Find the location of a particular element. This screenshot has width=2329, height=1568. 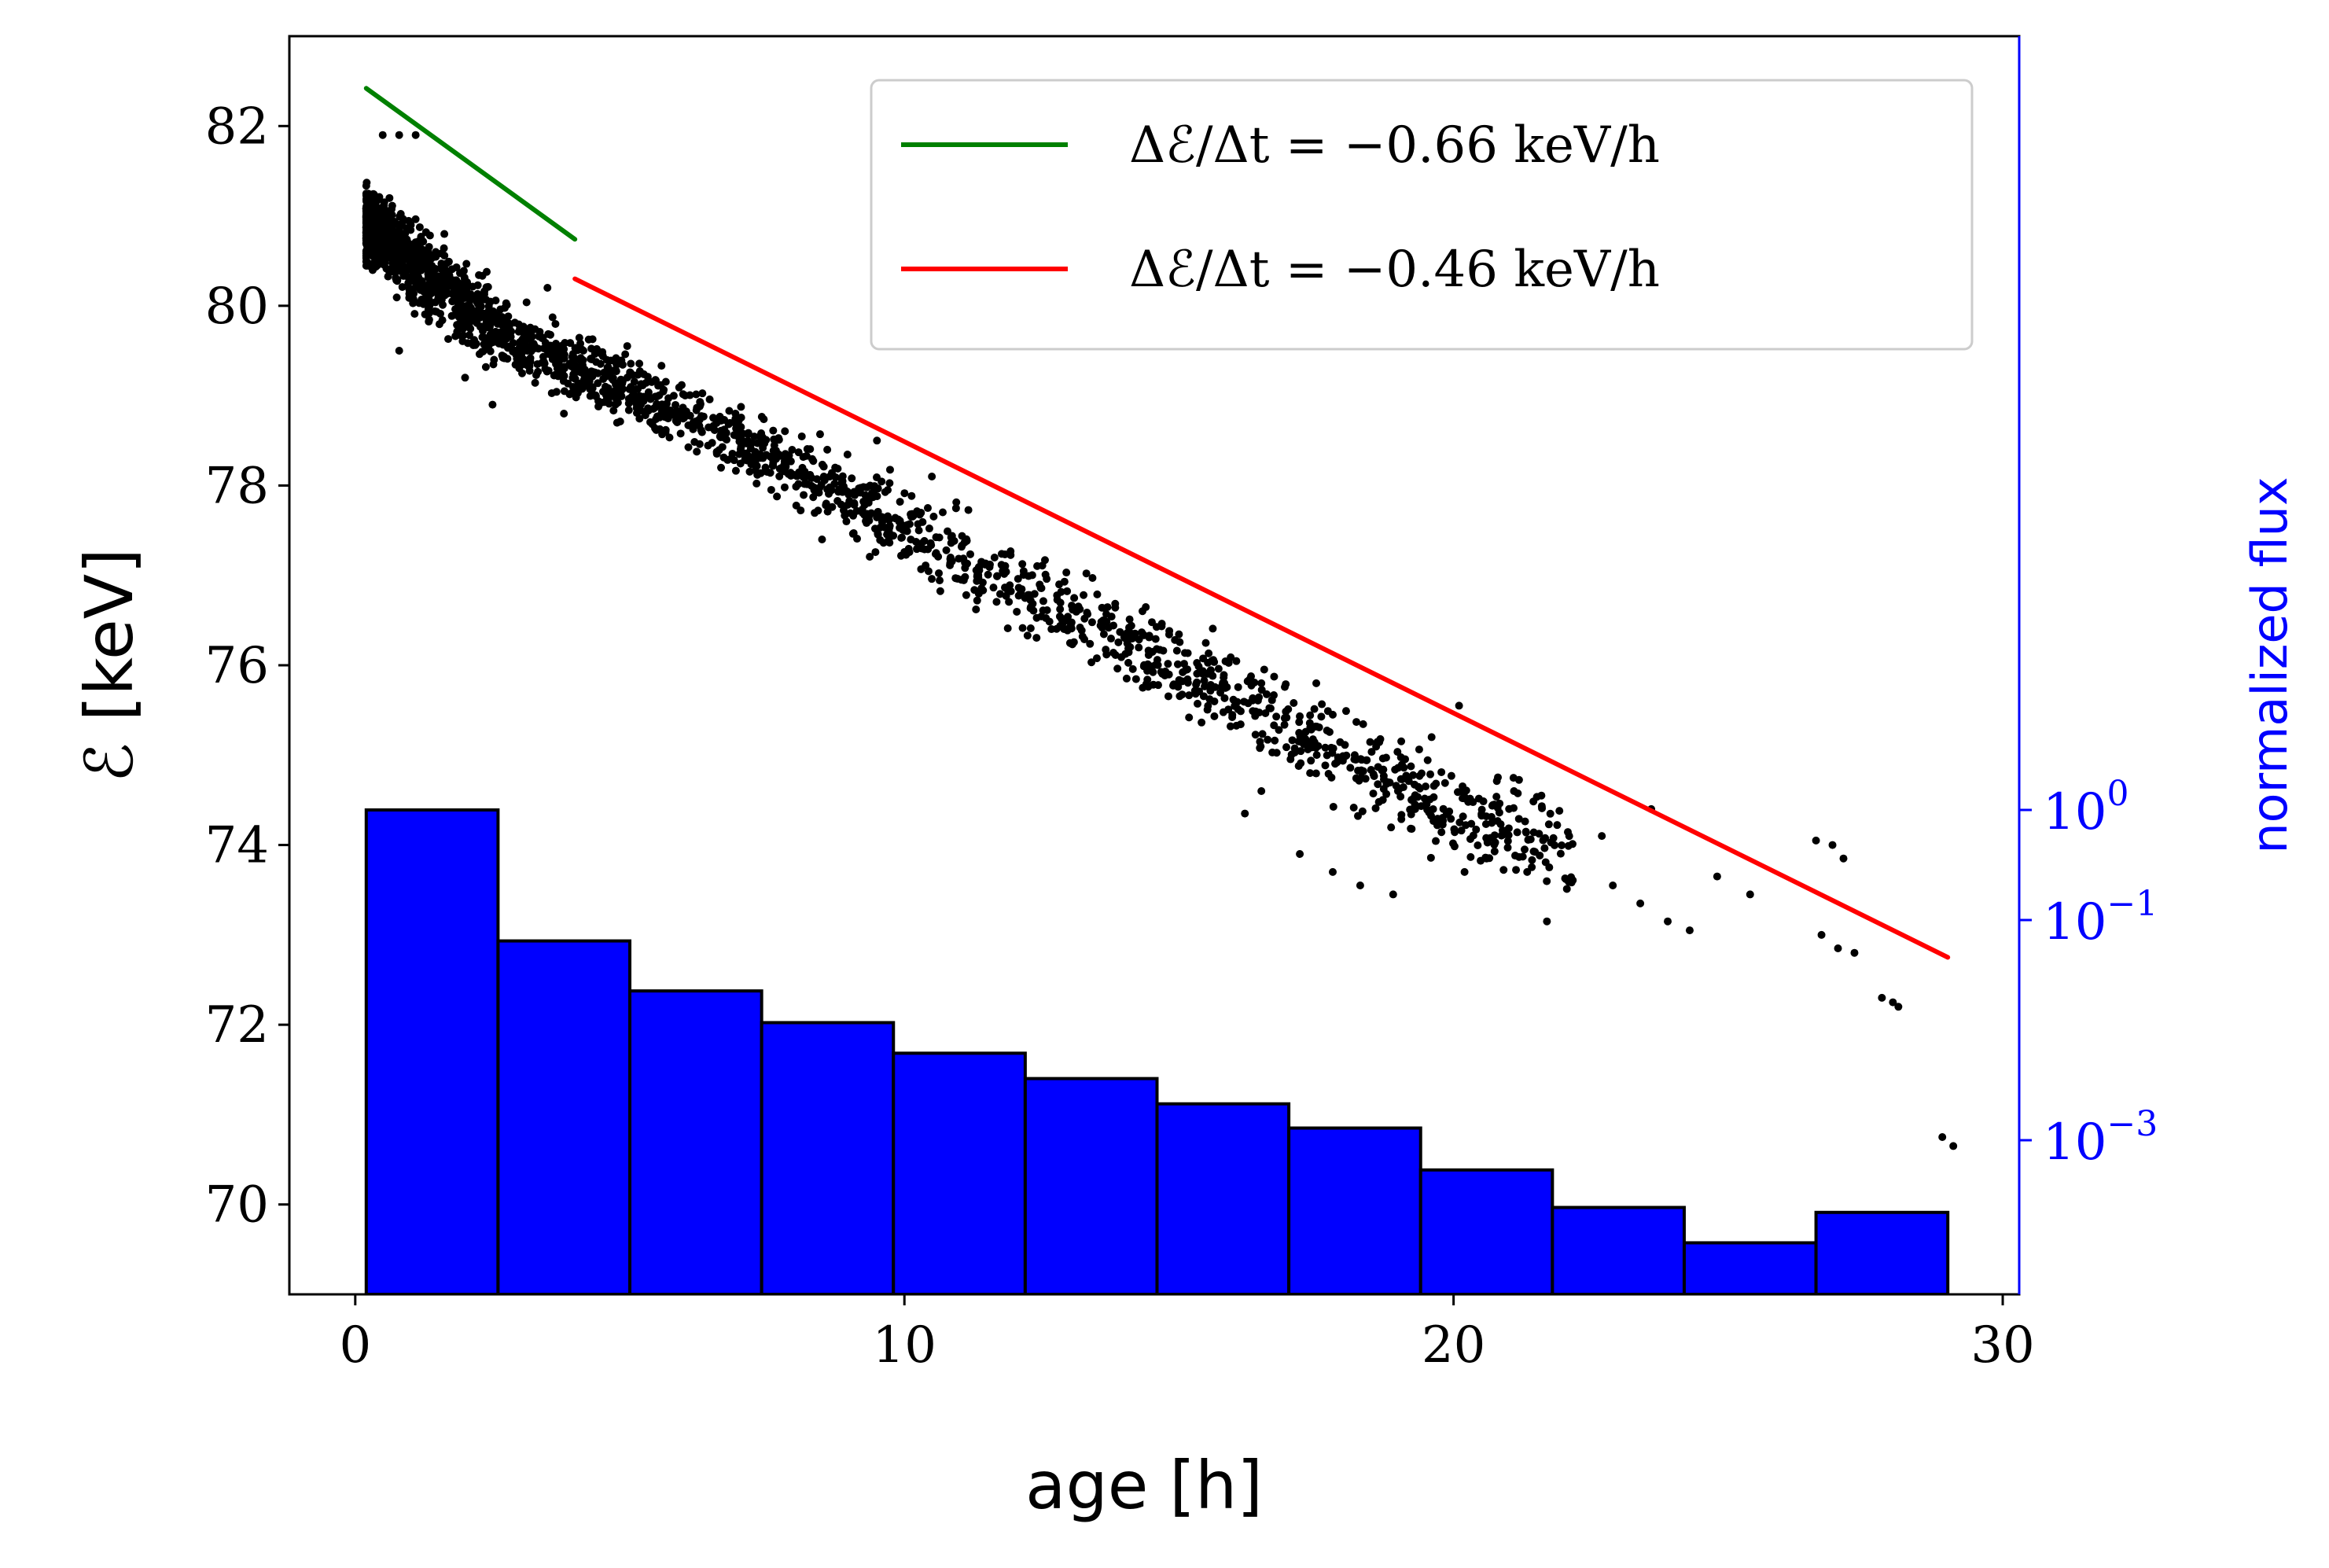

x-tick-label: 20 is located at coordinates (1453, 1345).